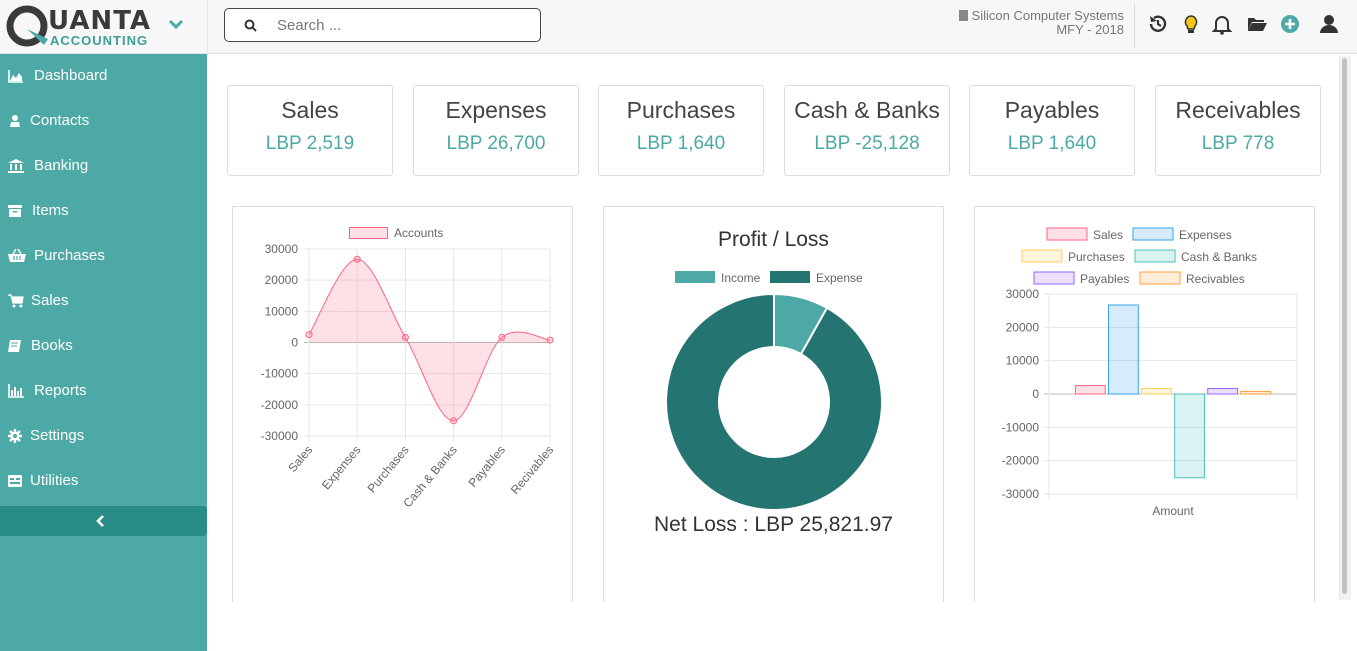  I want to click on card-title: Purchases, so click(681, 110).